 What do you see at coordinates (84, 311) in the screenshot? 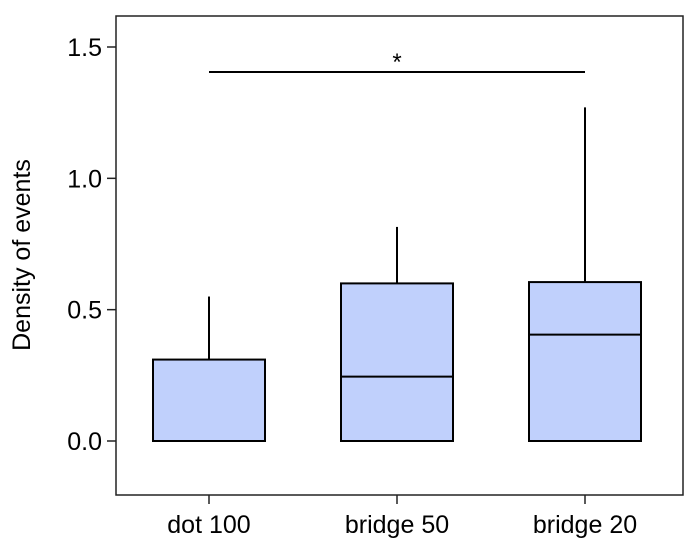
I see `y-tick-label: 0.5` at bounding box center [84, 311].